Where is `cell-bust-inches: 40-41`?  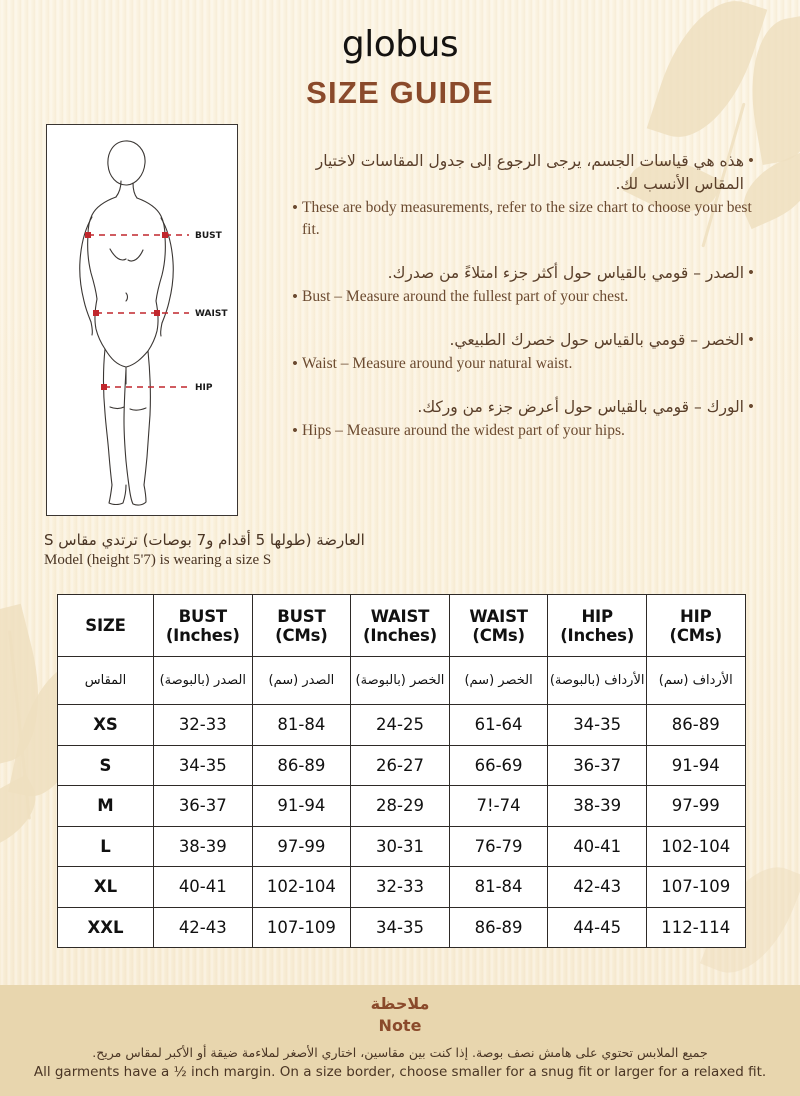 cell-bust-inches: 40-41 is located at coordinates (203, 887).